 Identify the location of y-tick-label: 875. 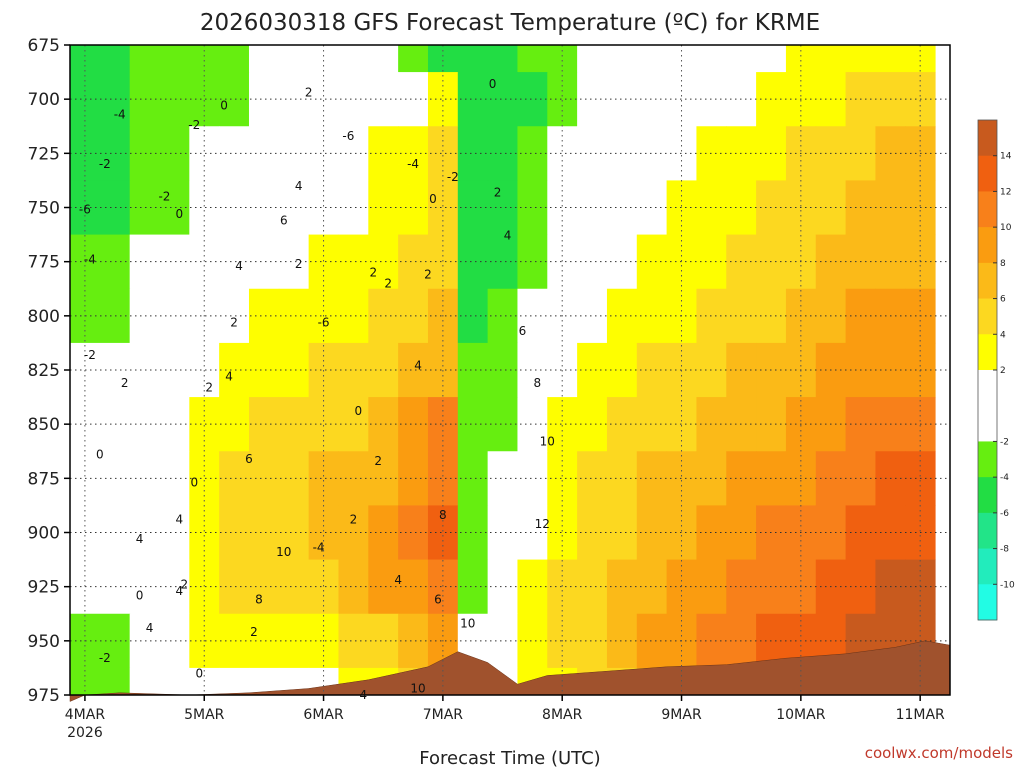
(44, 479).